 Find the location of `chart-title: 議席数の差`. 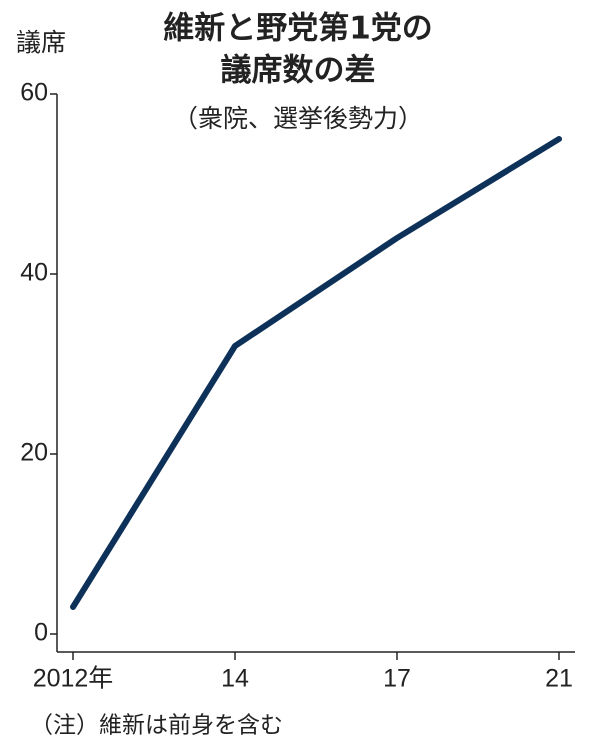

chart-title: 議席数の差 is located at coordinates (298, 71).